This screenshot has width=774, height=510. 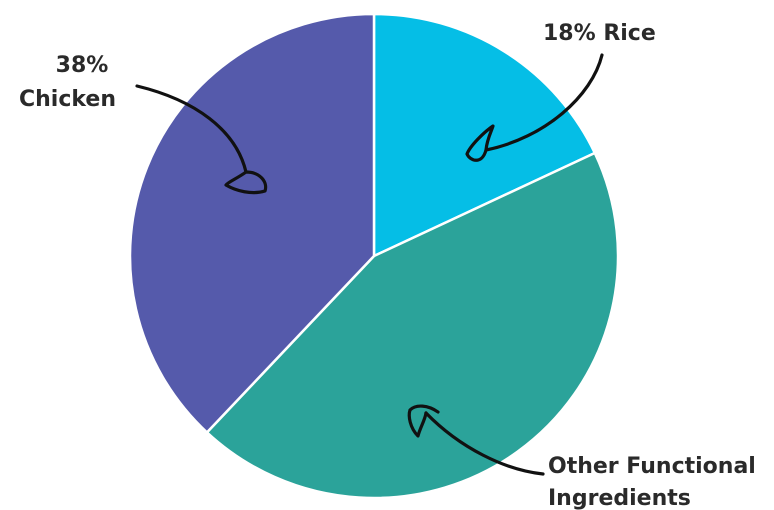 I want to click on chicken-callout-line-2: Chicken, so click(x=67, y=99).